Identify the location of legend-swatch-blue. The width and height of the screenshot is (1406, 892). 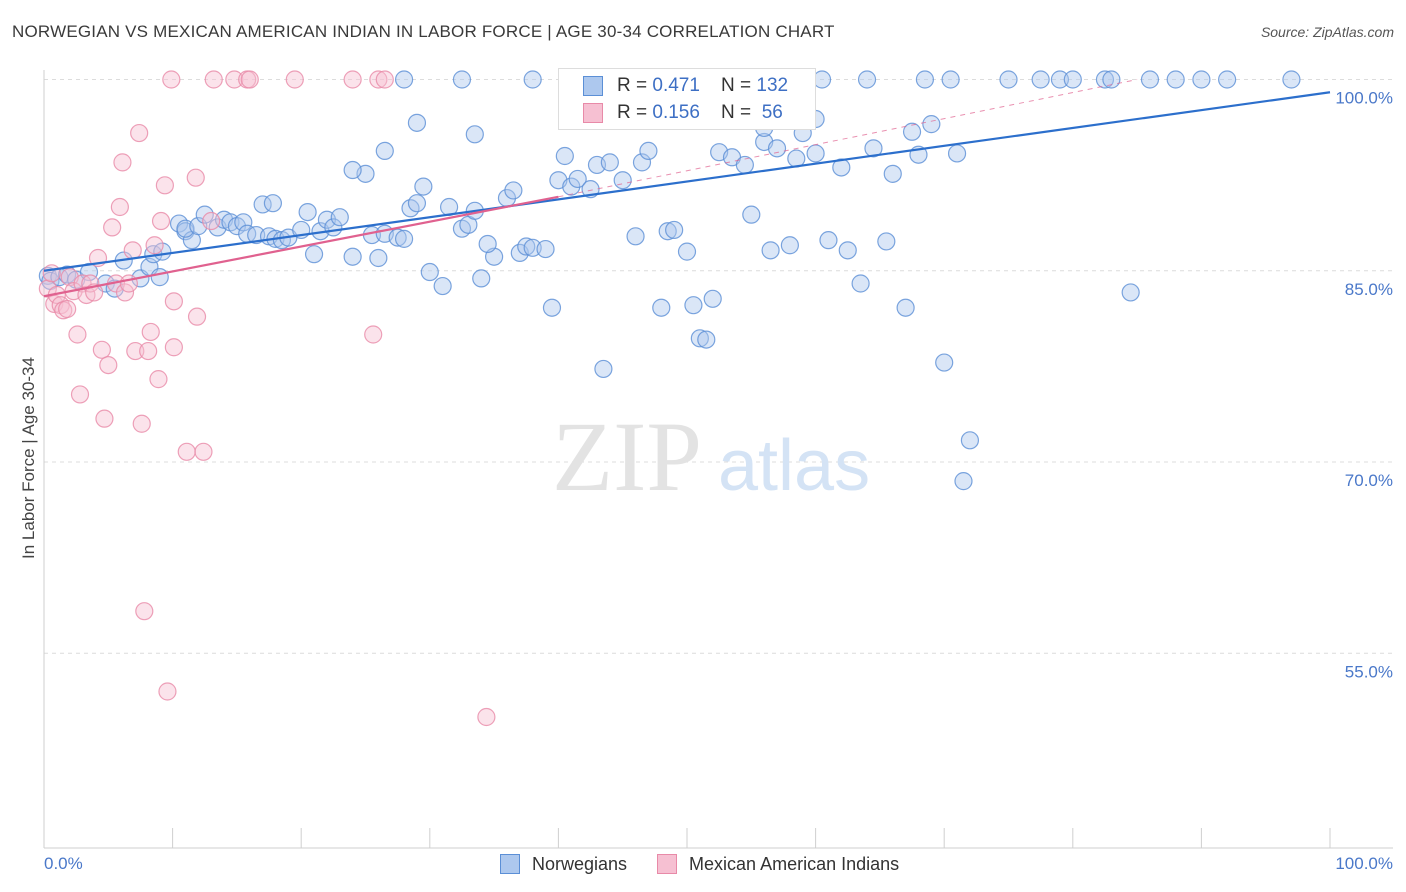
(593, 86).